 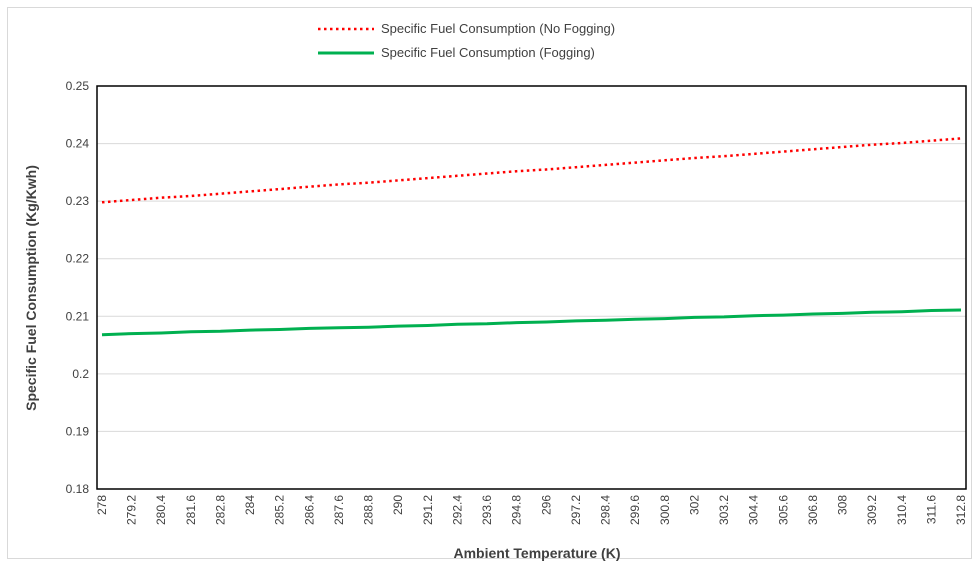 I want to click on legend-label-no-fogging: Specific Fuel Consumption (No Fogging), so click(x=498, y=28).